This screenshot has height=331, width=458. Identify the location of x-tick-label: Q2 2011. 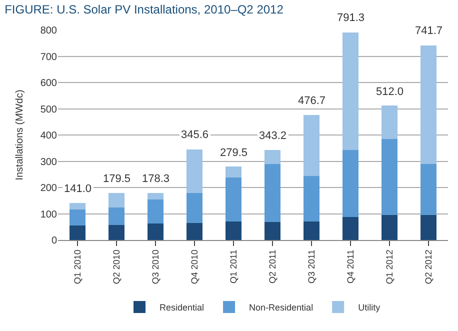
(272, 267).